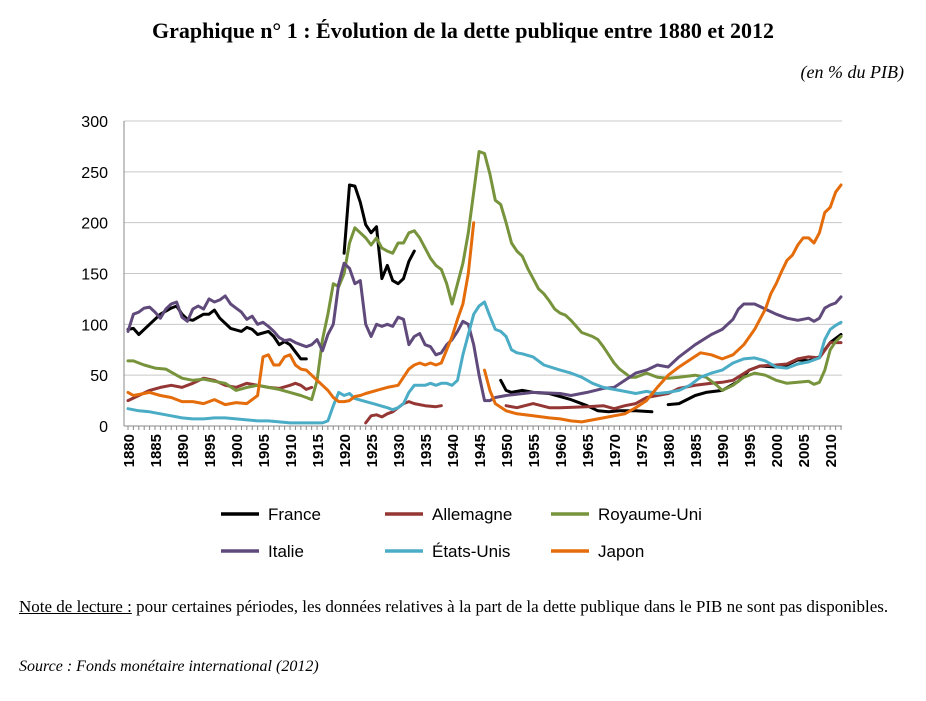 The width and height of the screenshot is (926, 701). I want to click on y-axis-ticks: 0 50 100 150 200 250 300, so click(94, 275).